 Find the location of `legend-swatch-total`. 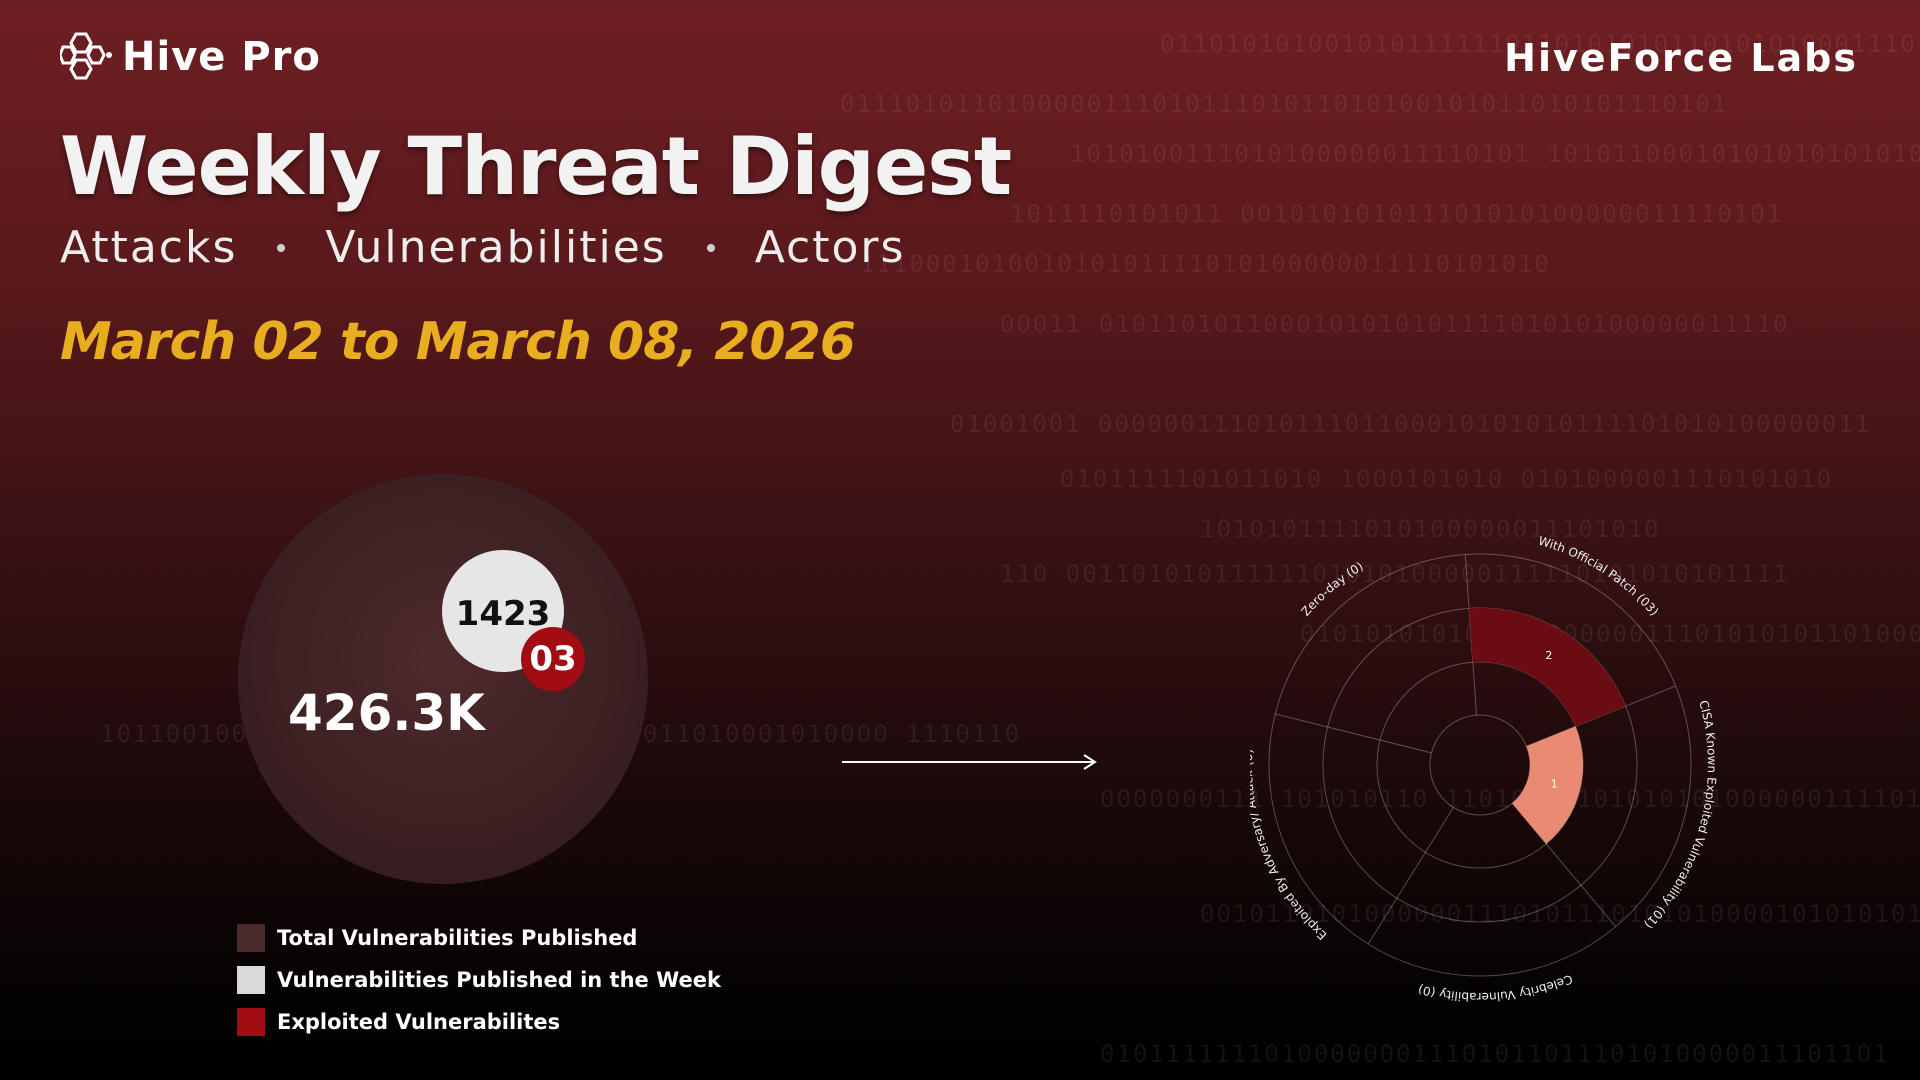

legend-swatch-total is located at coordinates (251, 938).